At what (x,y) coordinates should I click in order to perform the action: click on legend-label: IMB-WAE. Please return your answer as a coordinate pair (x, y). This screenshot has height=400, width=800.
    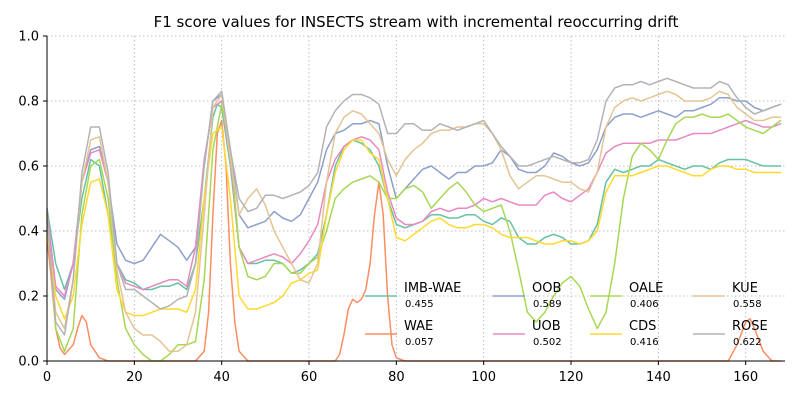
    Looking at the image, I should click on (432, 288).